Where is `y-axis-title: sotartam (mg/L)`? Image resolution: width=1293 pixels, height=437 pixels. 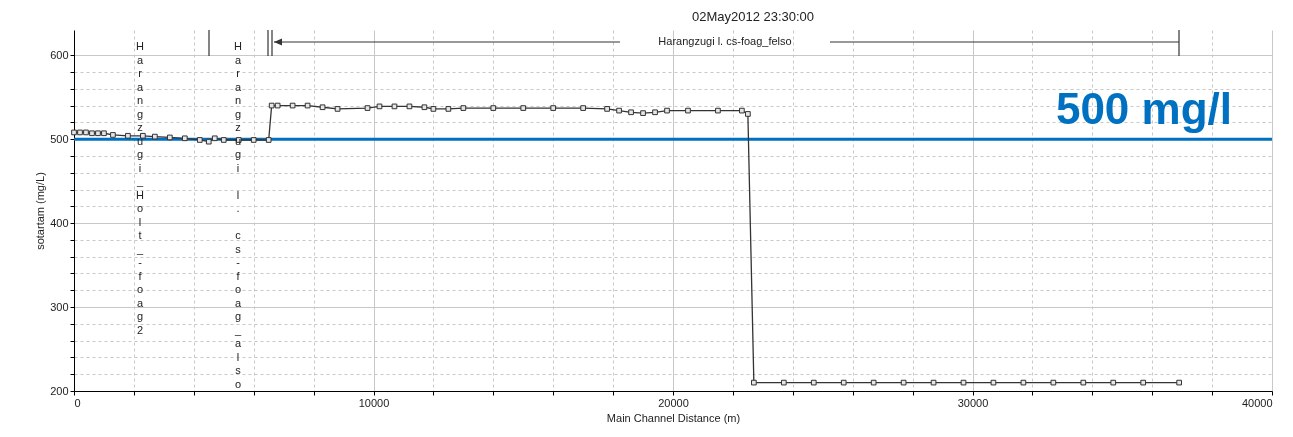 y-axis-title: sotartam (mg/L) is located at coordinates (40, 211).